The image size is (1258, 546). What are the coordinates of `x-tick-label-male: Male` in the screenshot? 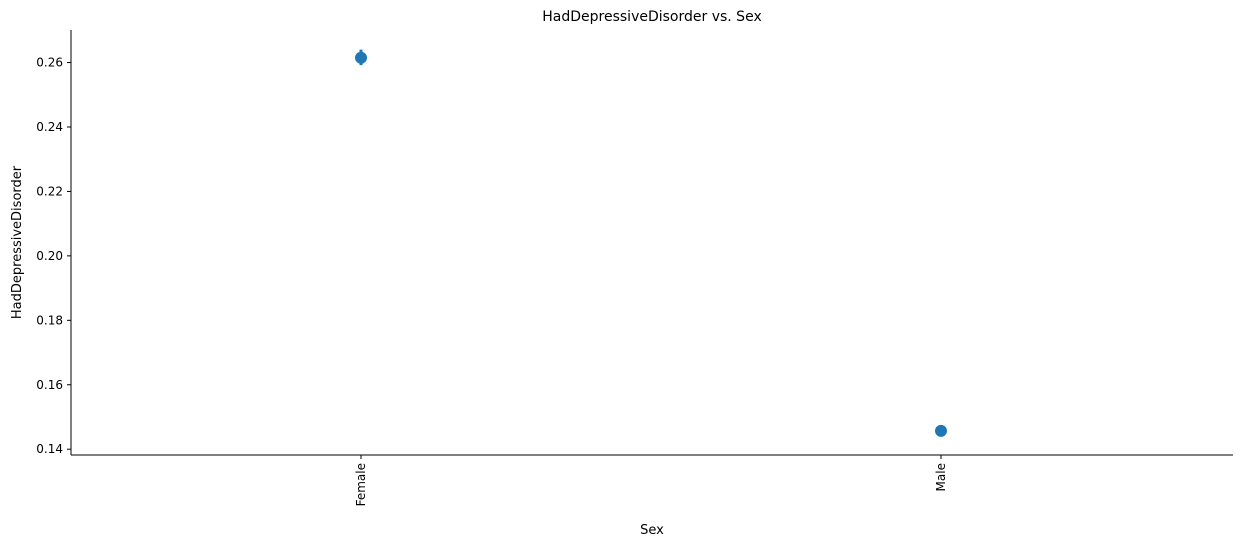 It's located at (941, 477).